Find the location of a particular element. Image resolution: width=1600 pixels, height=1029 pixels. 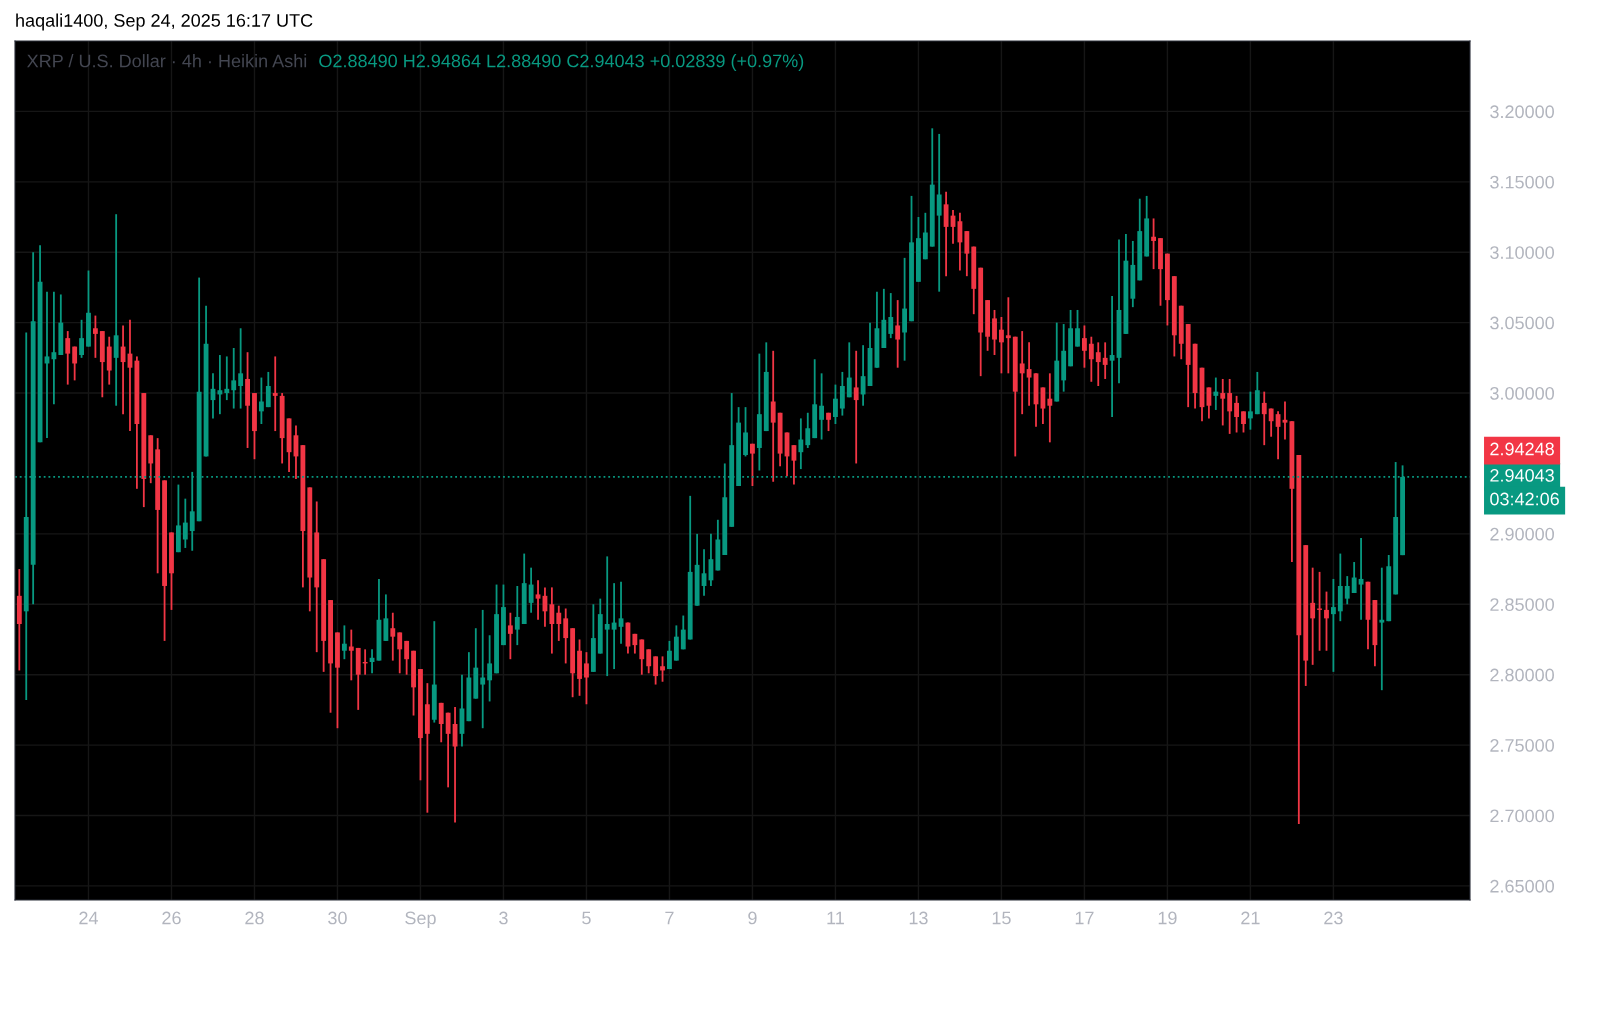

x-tick-label: 23 is located at coordinates (1333, 918).